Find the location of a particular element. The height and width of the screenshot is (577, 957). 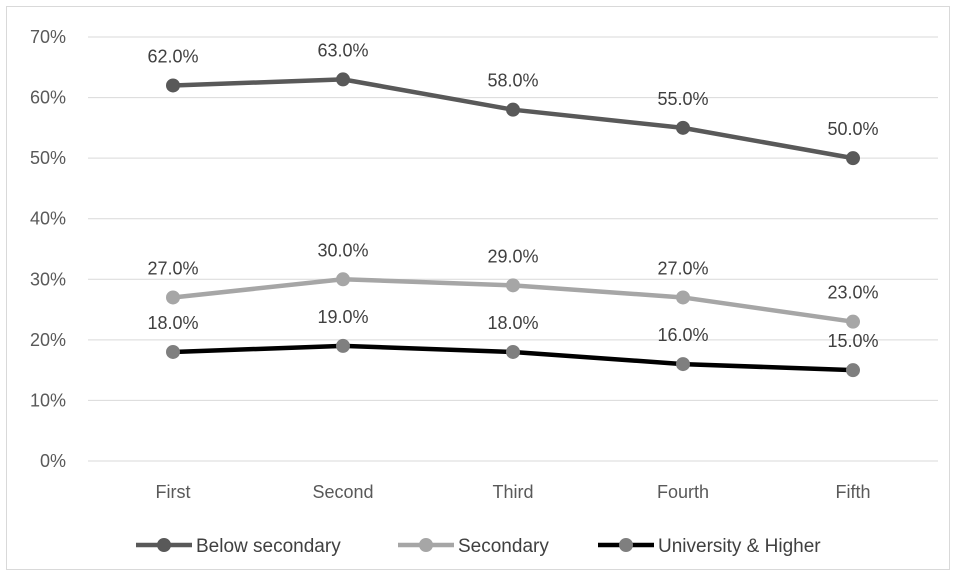

y-tick-label: 60% is located at coordinates (48, 98).